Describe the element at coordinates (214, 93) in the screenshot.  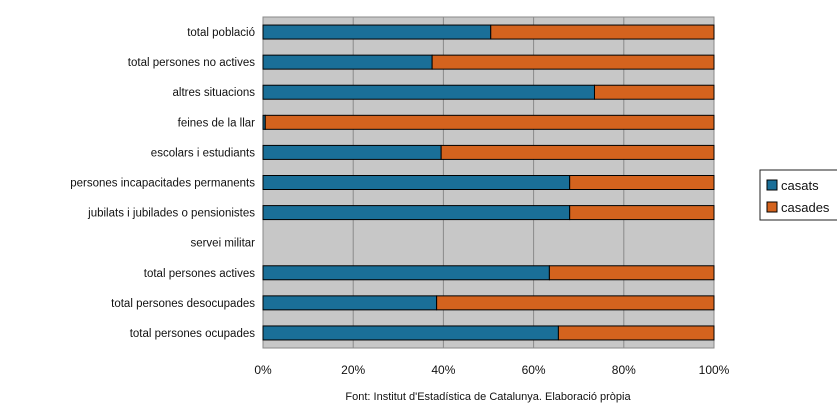
I see `category-label: altres situacions` at that location.